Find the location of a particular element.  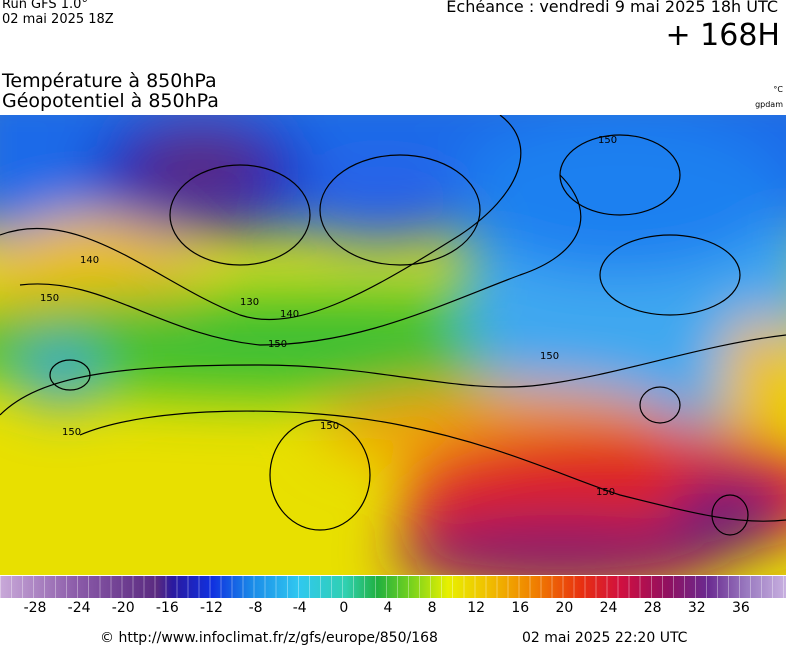

scale-tick-label: -28 is located at coordinates (35, 608).